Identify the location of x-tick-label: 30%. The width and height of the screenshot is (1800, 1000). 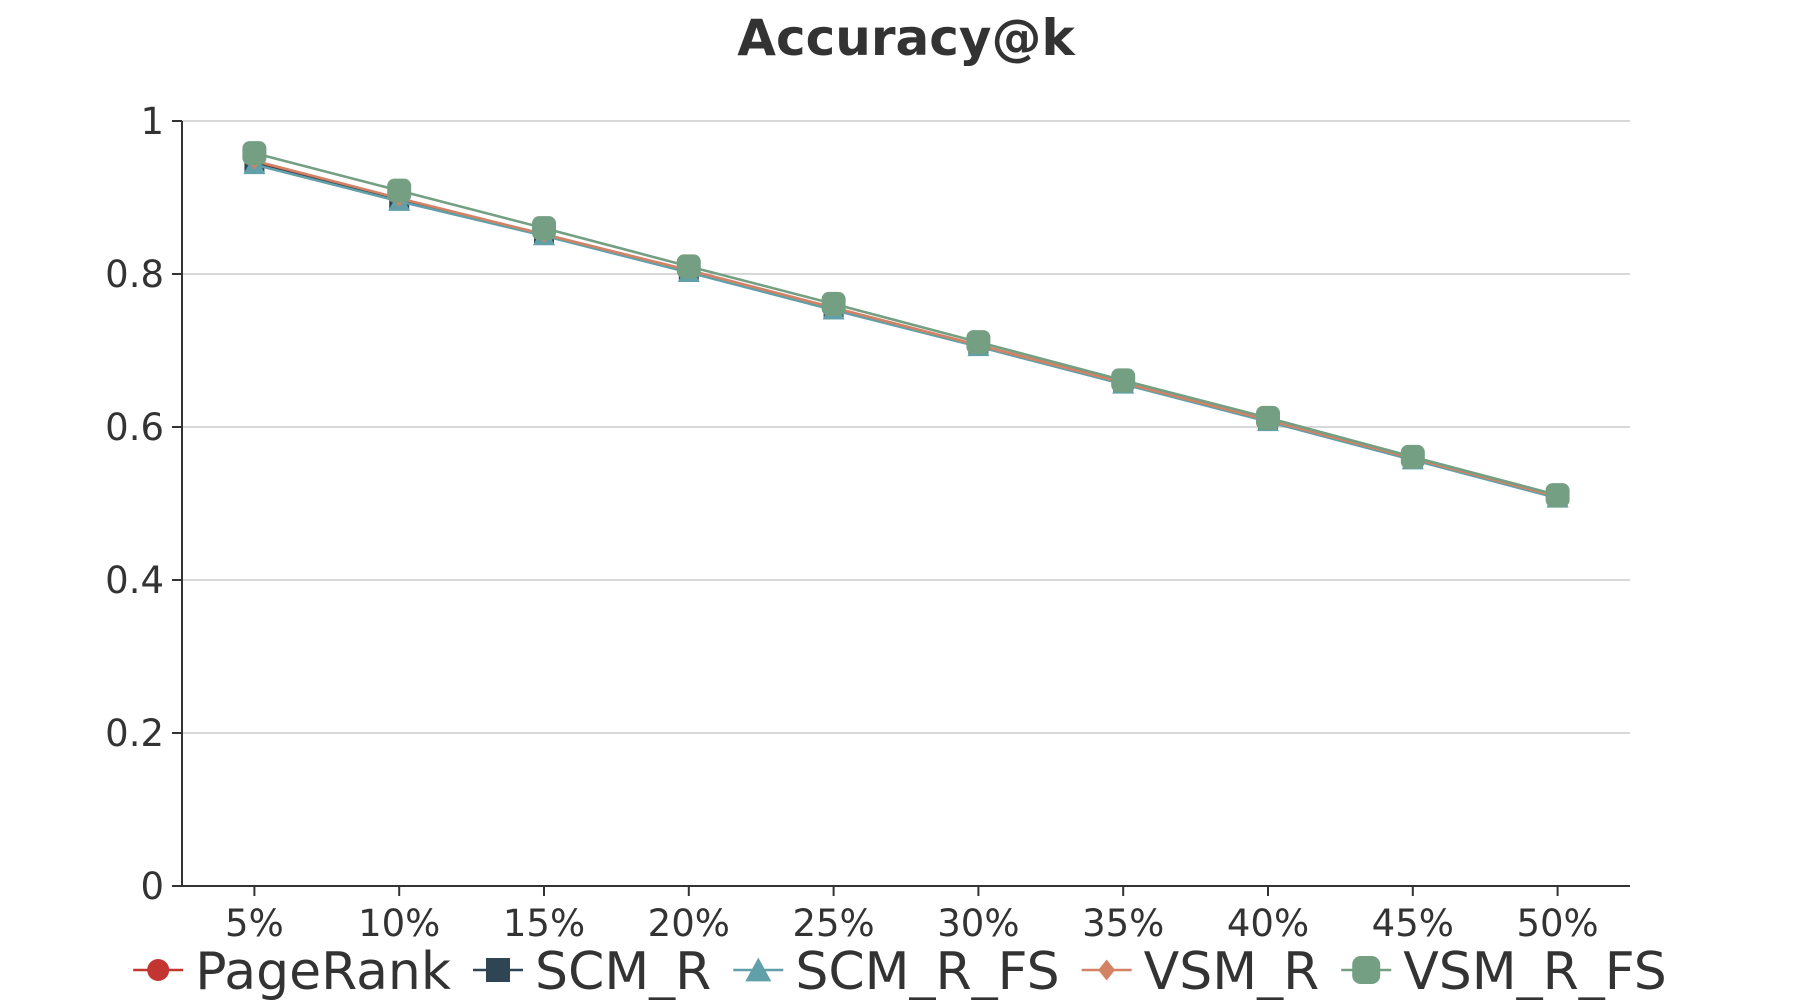
(978, 923).